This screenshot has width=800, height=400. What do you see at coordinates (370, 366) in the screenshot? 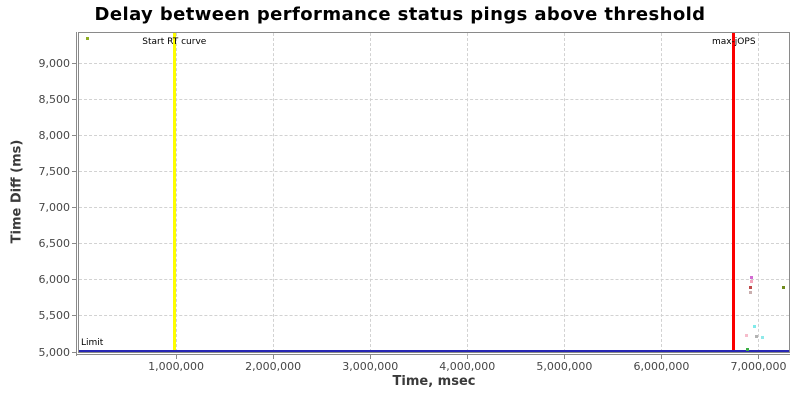
I see `x-tick-label: 3,000,000` at bounding box center [370, 366].